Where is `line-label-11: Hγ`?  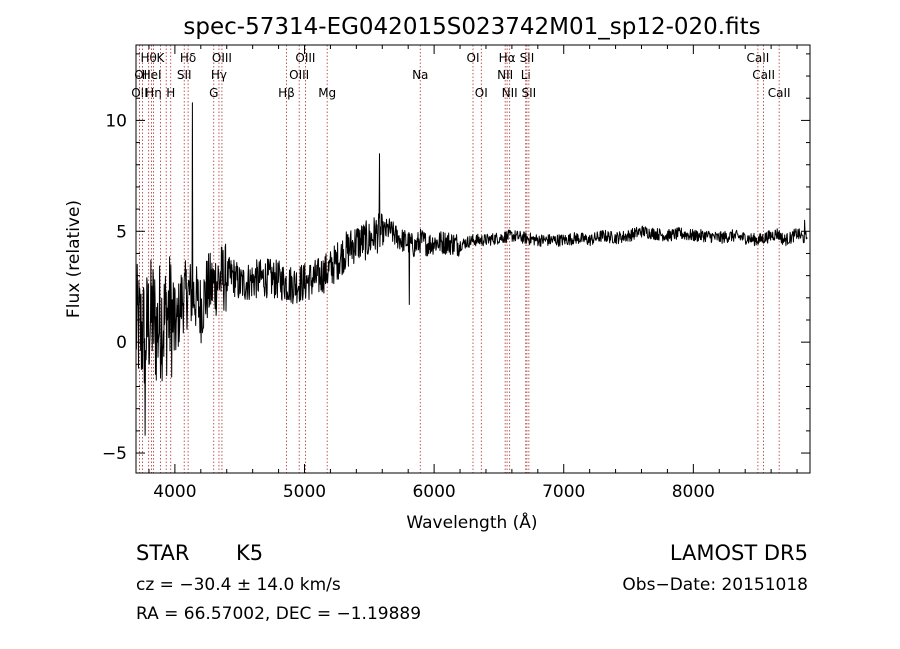 line-label-11: Hγ is located at coordinates (219, 75).